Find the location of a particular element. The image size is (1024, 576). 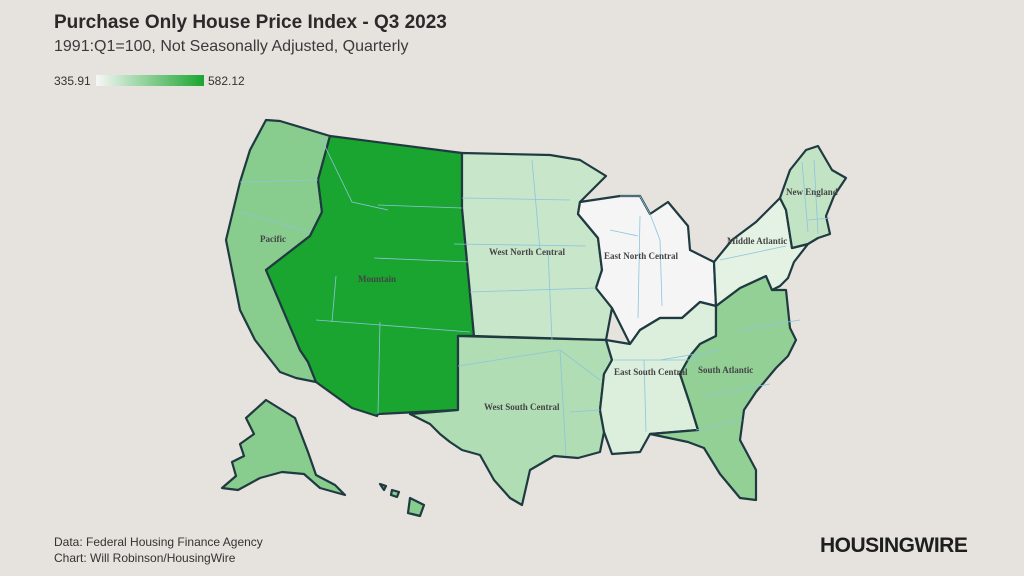

legend-gradient-bar is located at coordinates (150, 80).